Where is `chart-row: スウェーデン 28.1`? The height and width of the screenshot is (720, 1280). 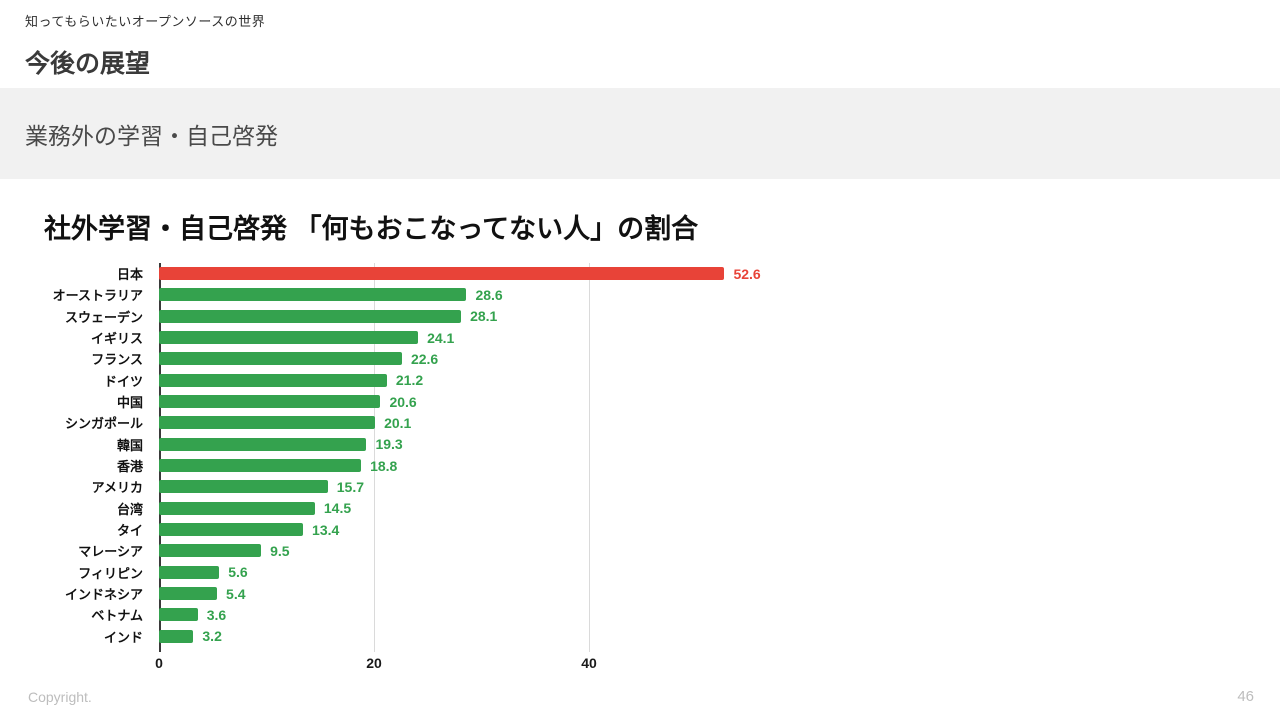
chart-row: スウェーデン 28.1 is located at coordinates (434, 316).